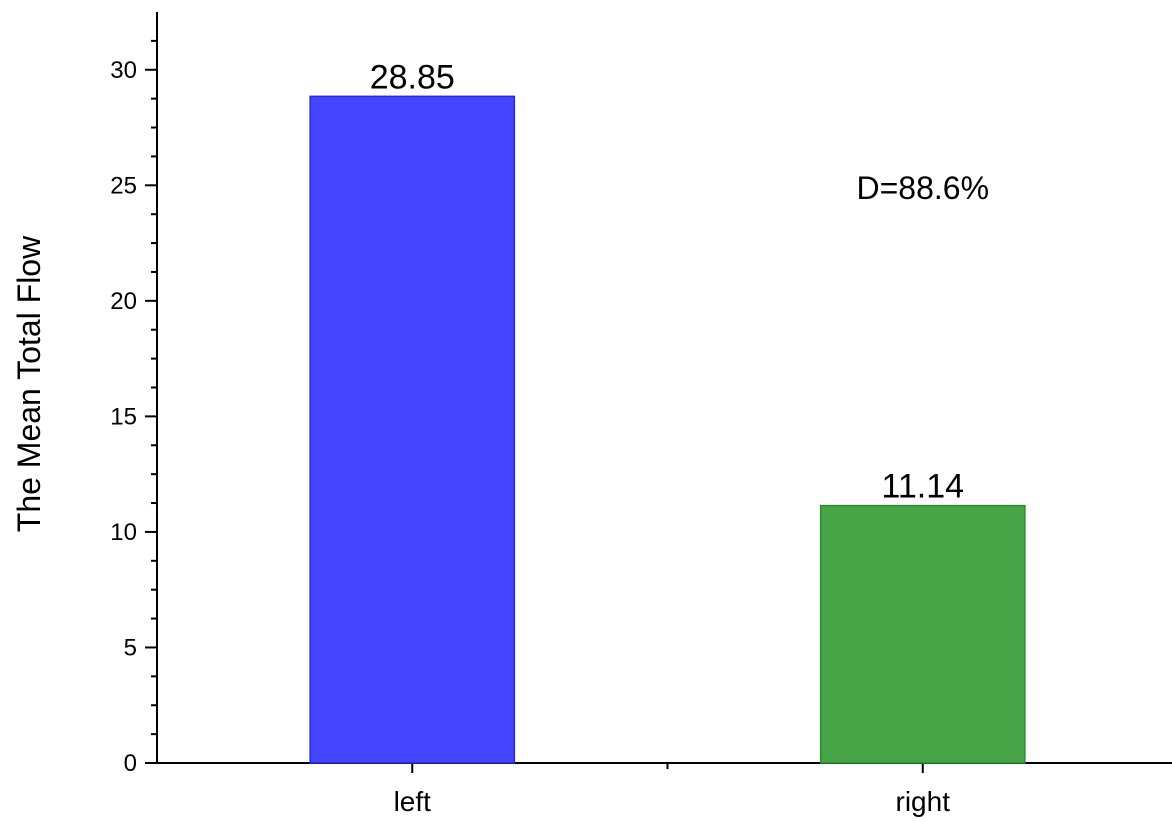 Image resolution: width=1172 pixels, height=821 pixels. I want to click on bar-right, so click(922, 634).